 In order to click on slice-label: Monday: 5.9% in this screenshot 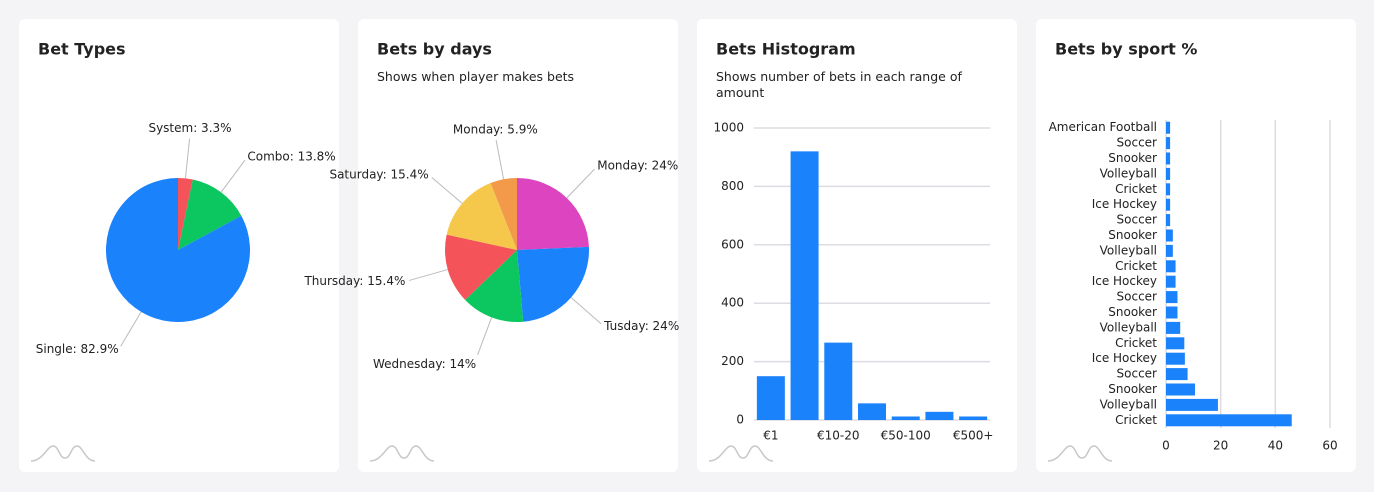, I will do `click(495, 130)`.